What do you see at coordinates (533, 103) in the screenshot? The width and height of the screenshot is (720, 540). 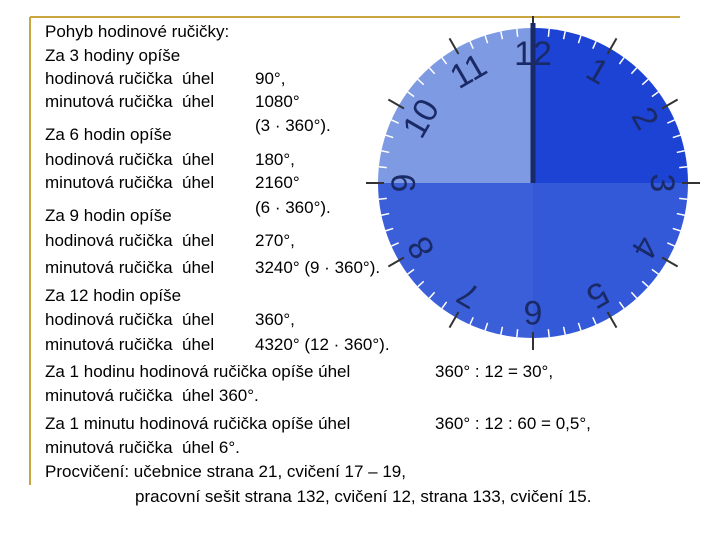 I see `clock-hand` at bounding box center [533, 103].